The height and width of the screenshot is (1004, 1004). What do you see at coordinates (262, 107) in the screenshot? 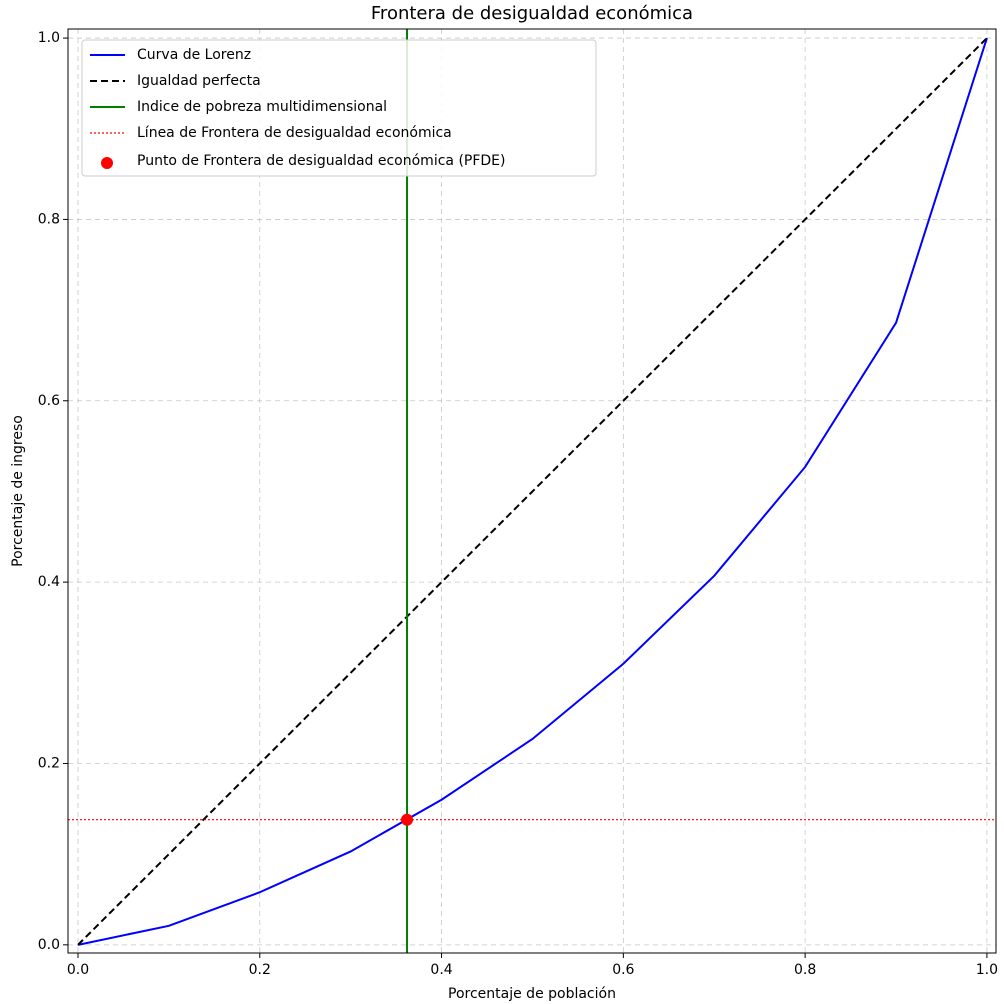
I see `legend-label: Indice de pobreza multidimensional` at bounding box center [262, 107].